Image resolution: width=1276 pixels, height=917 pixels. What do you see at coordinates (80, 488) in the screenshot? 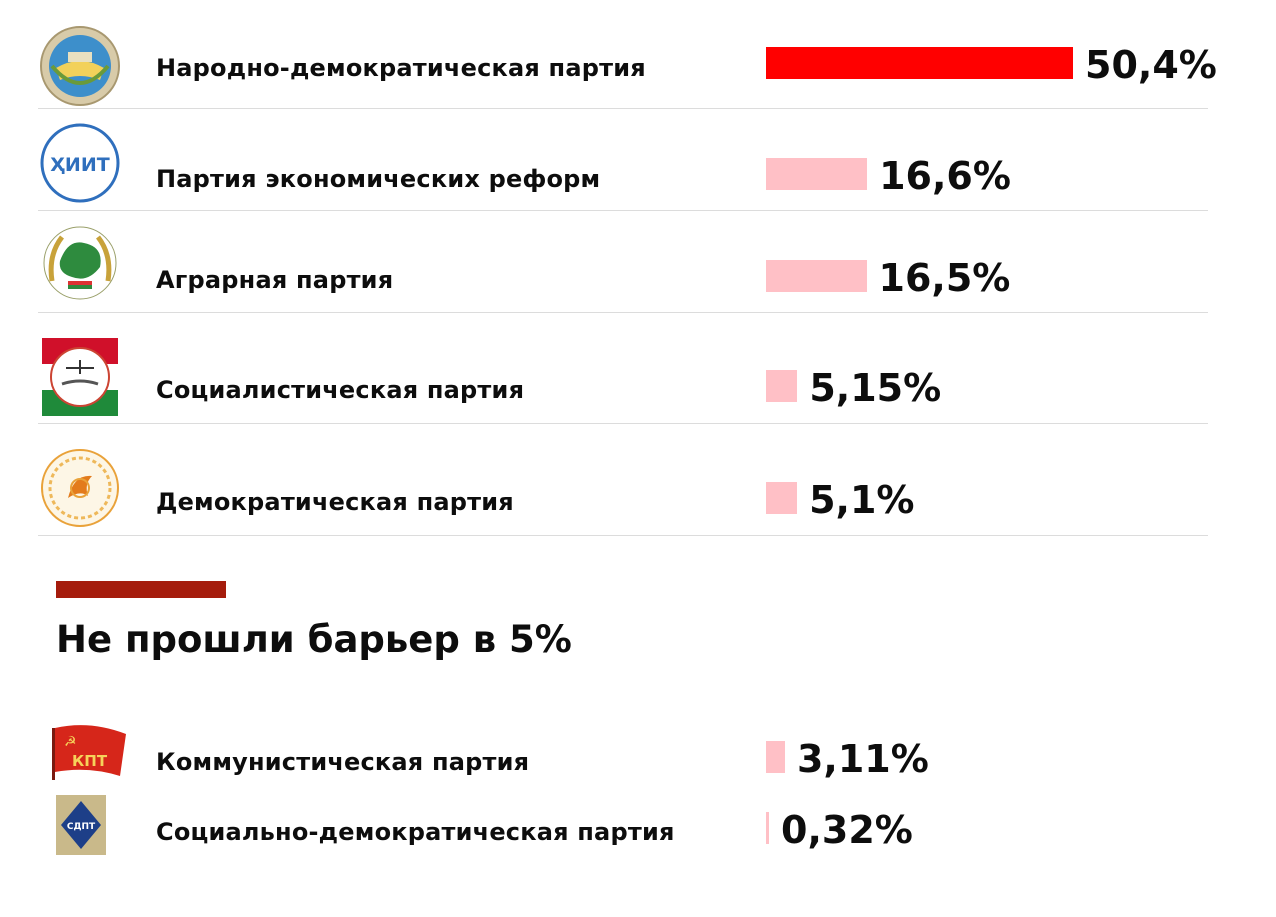
I see `democratic-emblem-icon` at bounding box center [80, 488].